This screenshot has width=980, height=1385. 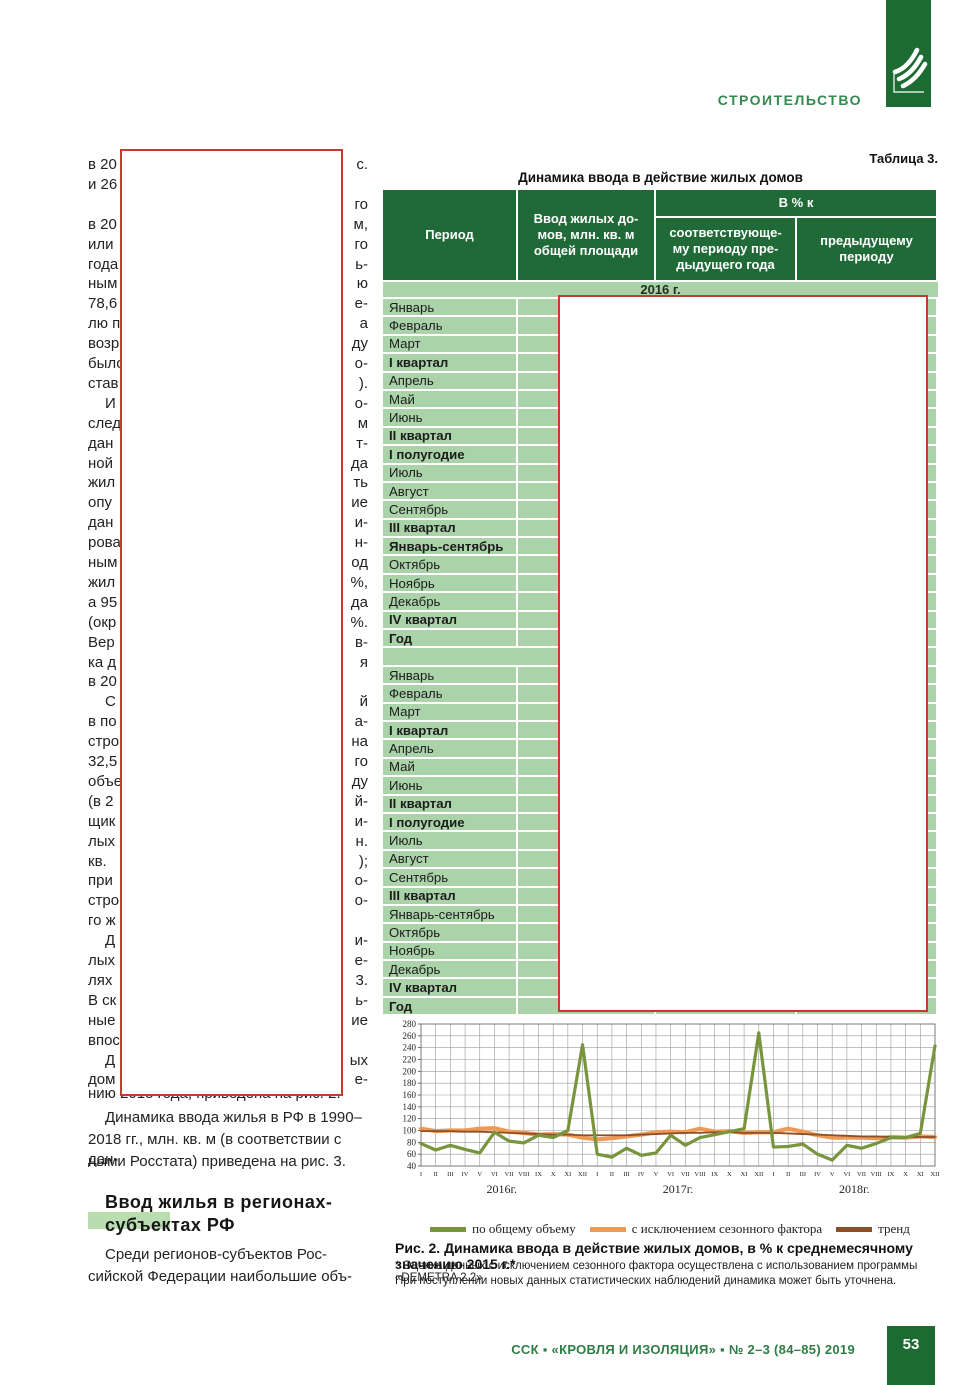 What do you see at coordinates (678, 1189) in the screenshot?
I see `svg-text: 2017г.` at bounding box center [678, 1189].